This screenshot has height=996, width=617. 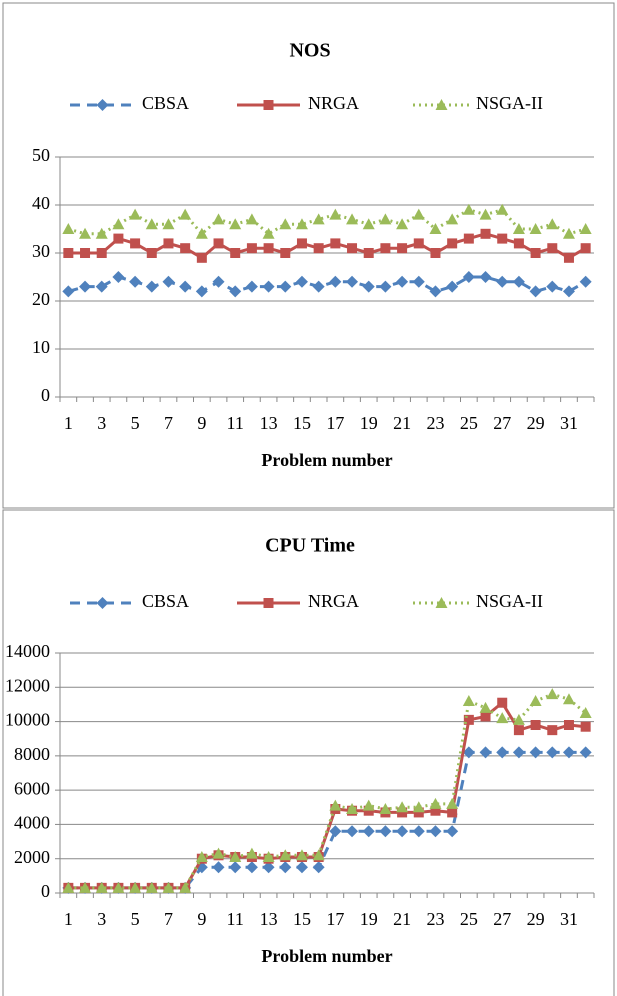 What do you see at coordinates (168, 919) in the screenshot?
I see `x-tick-label: 7` at bounding box center [168, 919].